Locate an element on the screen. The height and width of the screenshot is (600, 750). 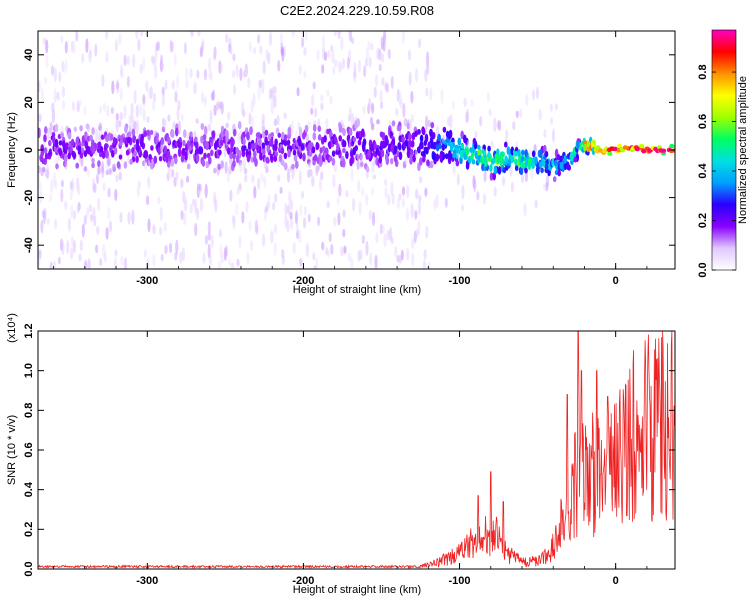
snr-ylabel: SNR (10 * v/v) is located at coordinates (12, 450).